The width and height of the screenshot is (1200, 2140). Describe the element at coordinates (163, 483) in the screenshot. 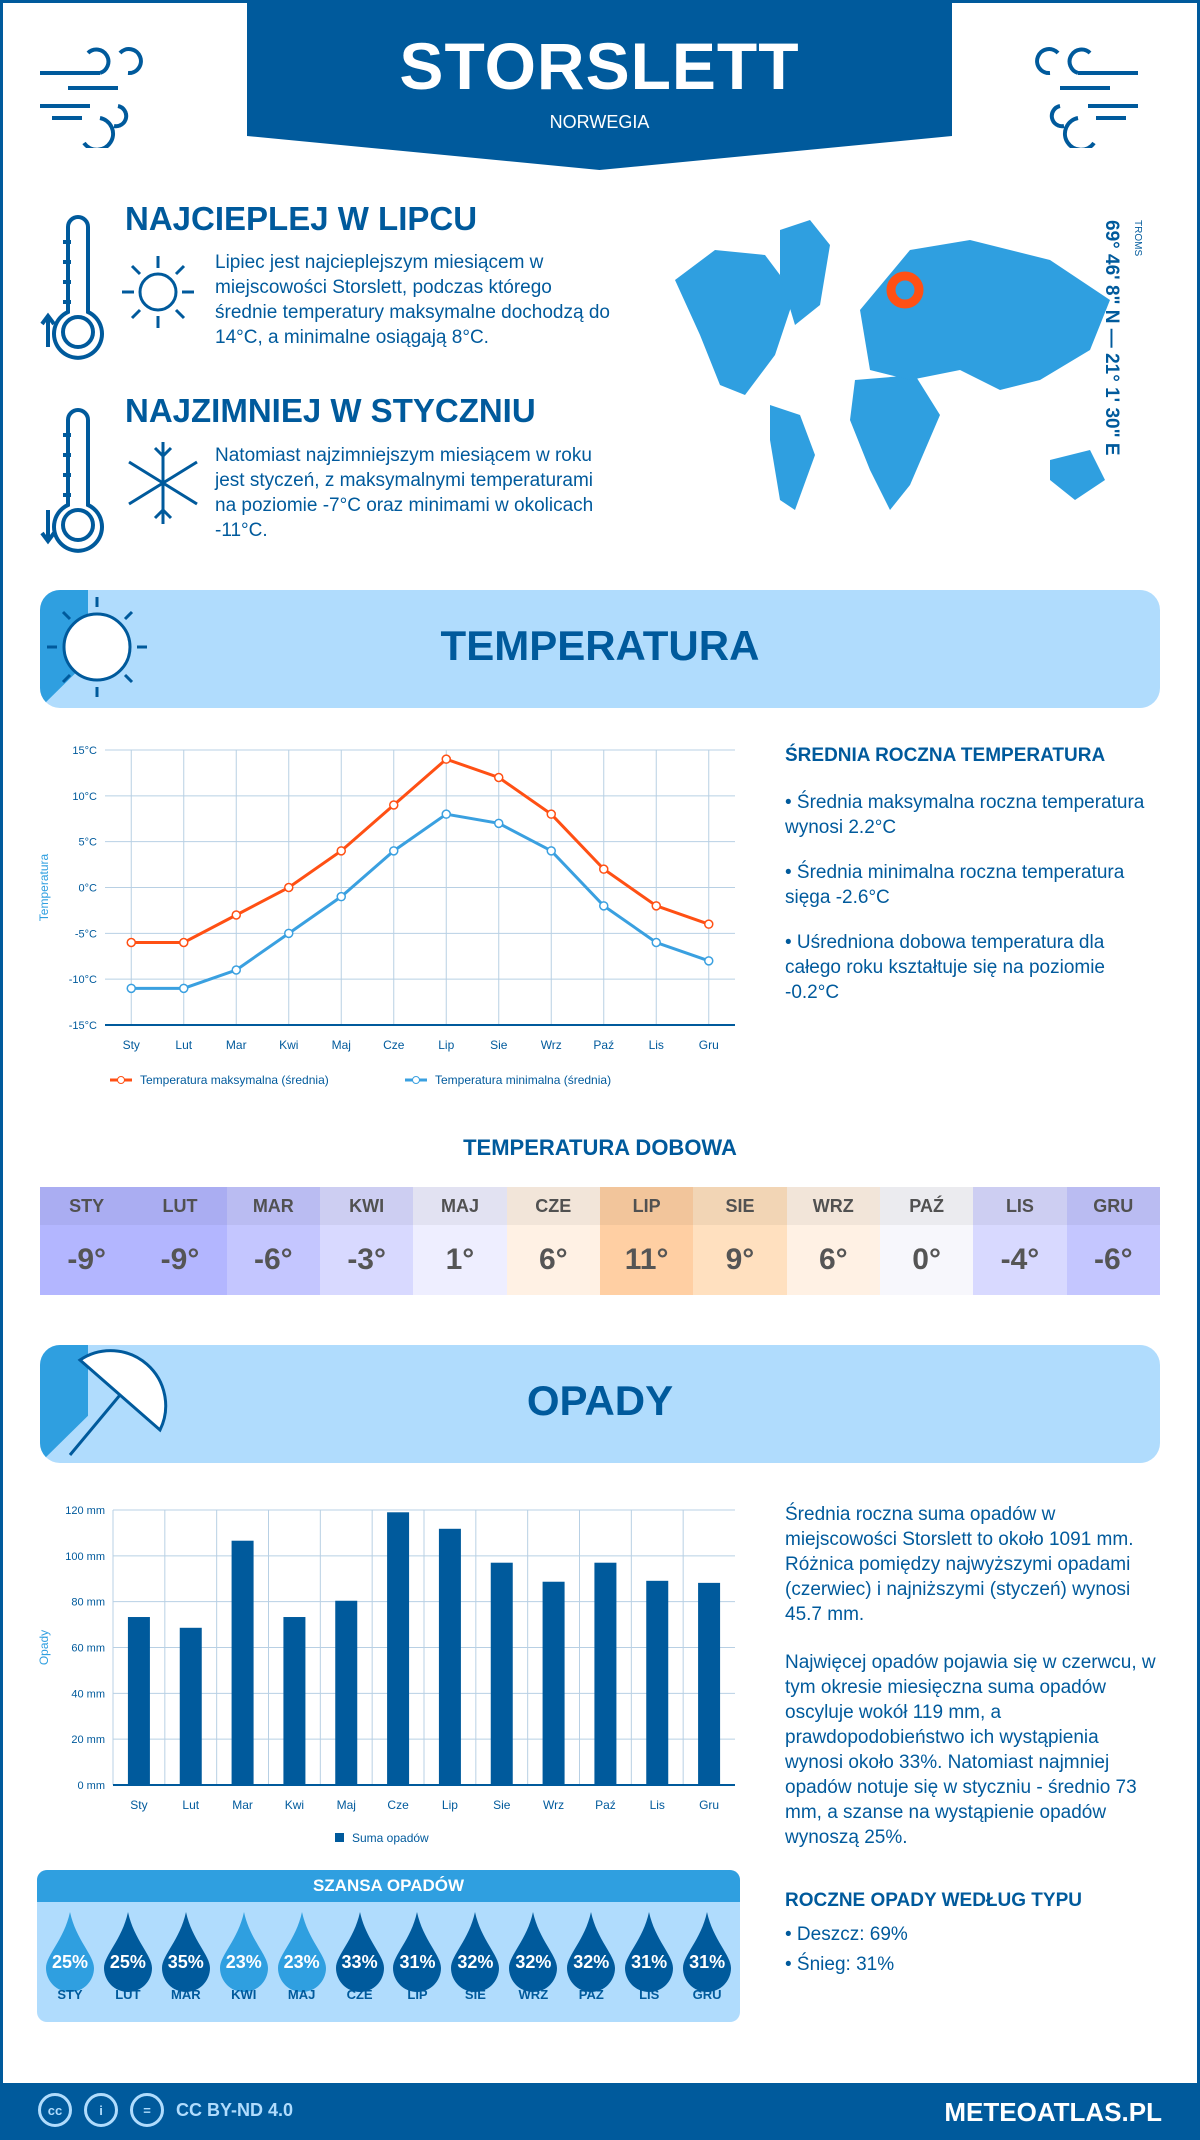

I see `snowflake-icon` at that location.